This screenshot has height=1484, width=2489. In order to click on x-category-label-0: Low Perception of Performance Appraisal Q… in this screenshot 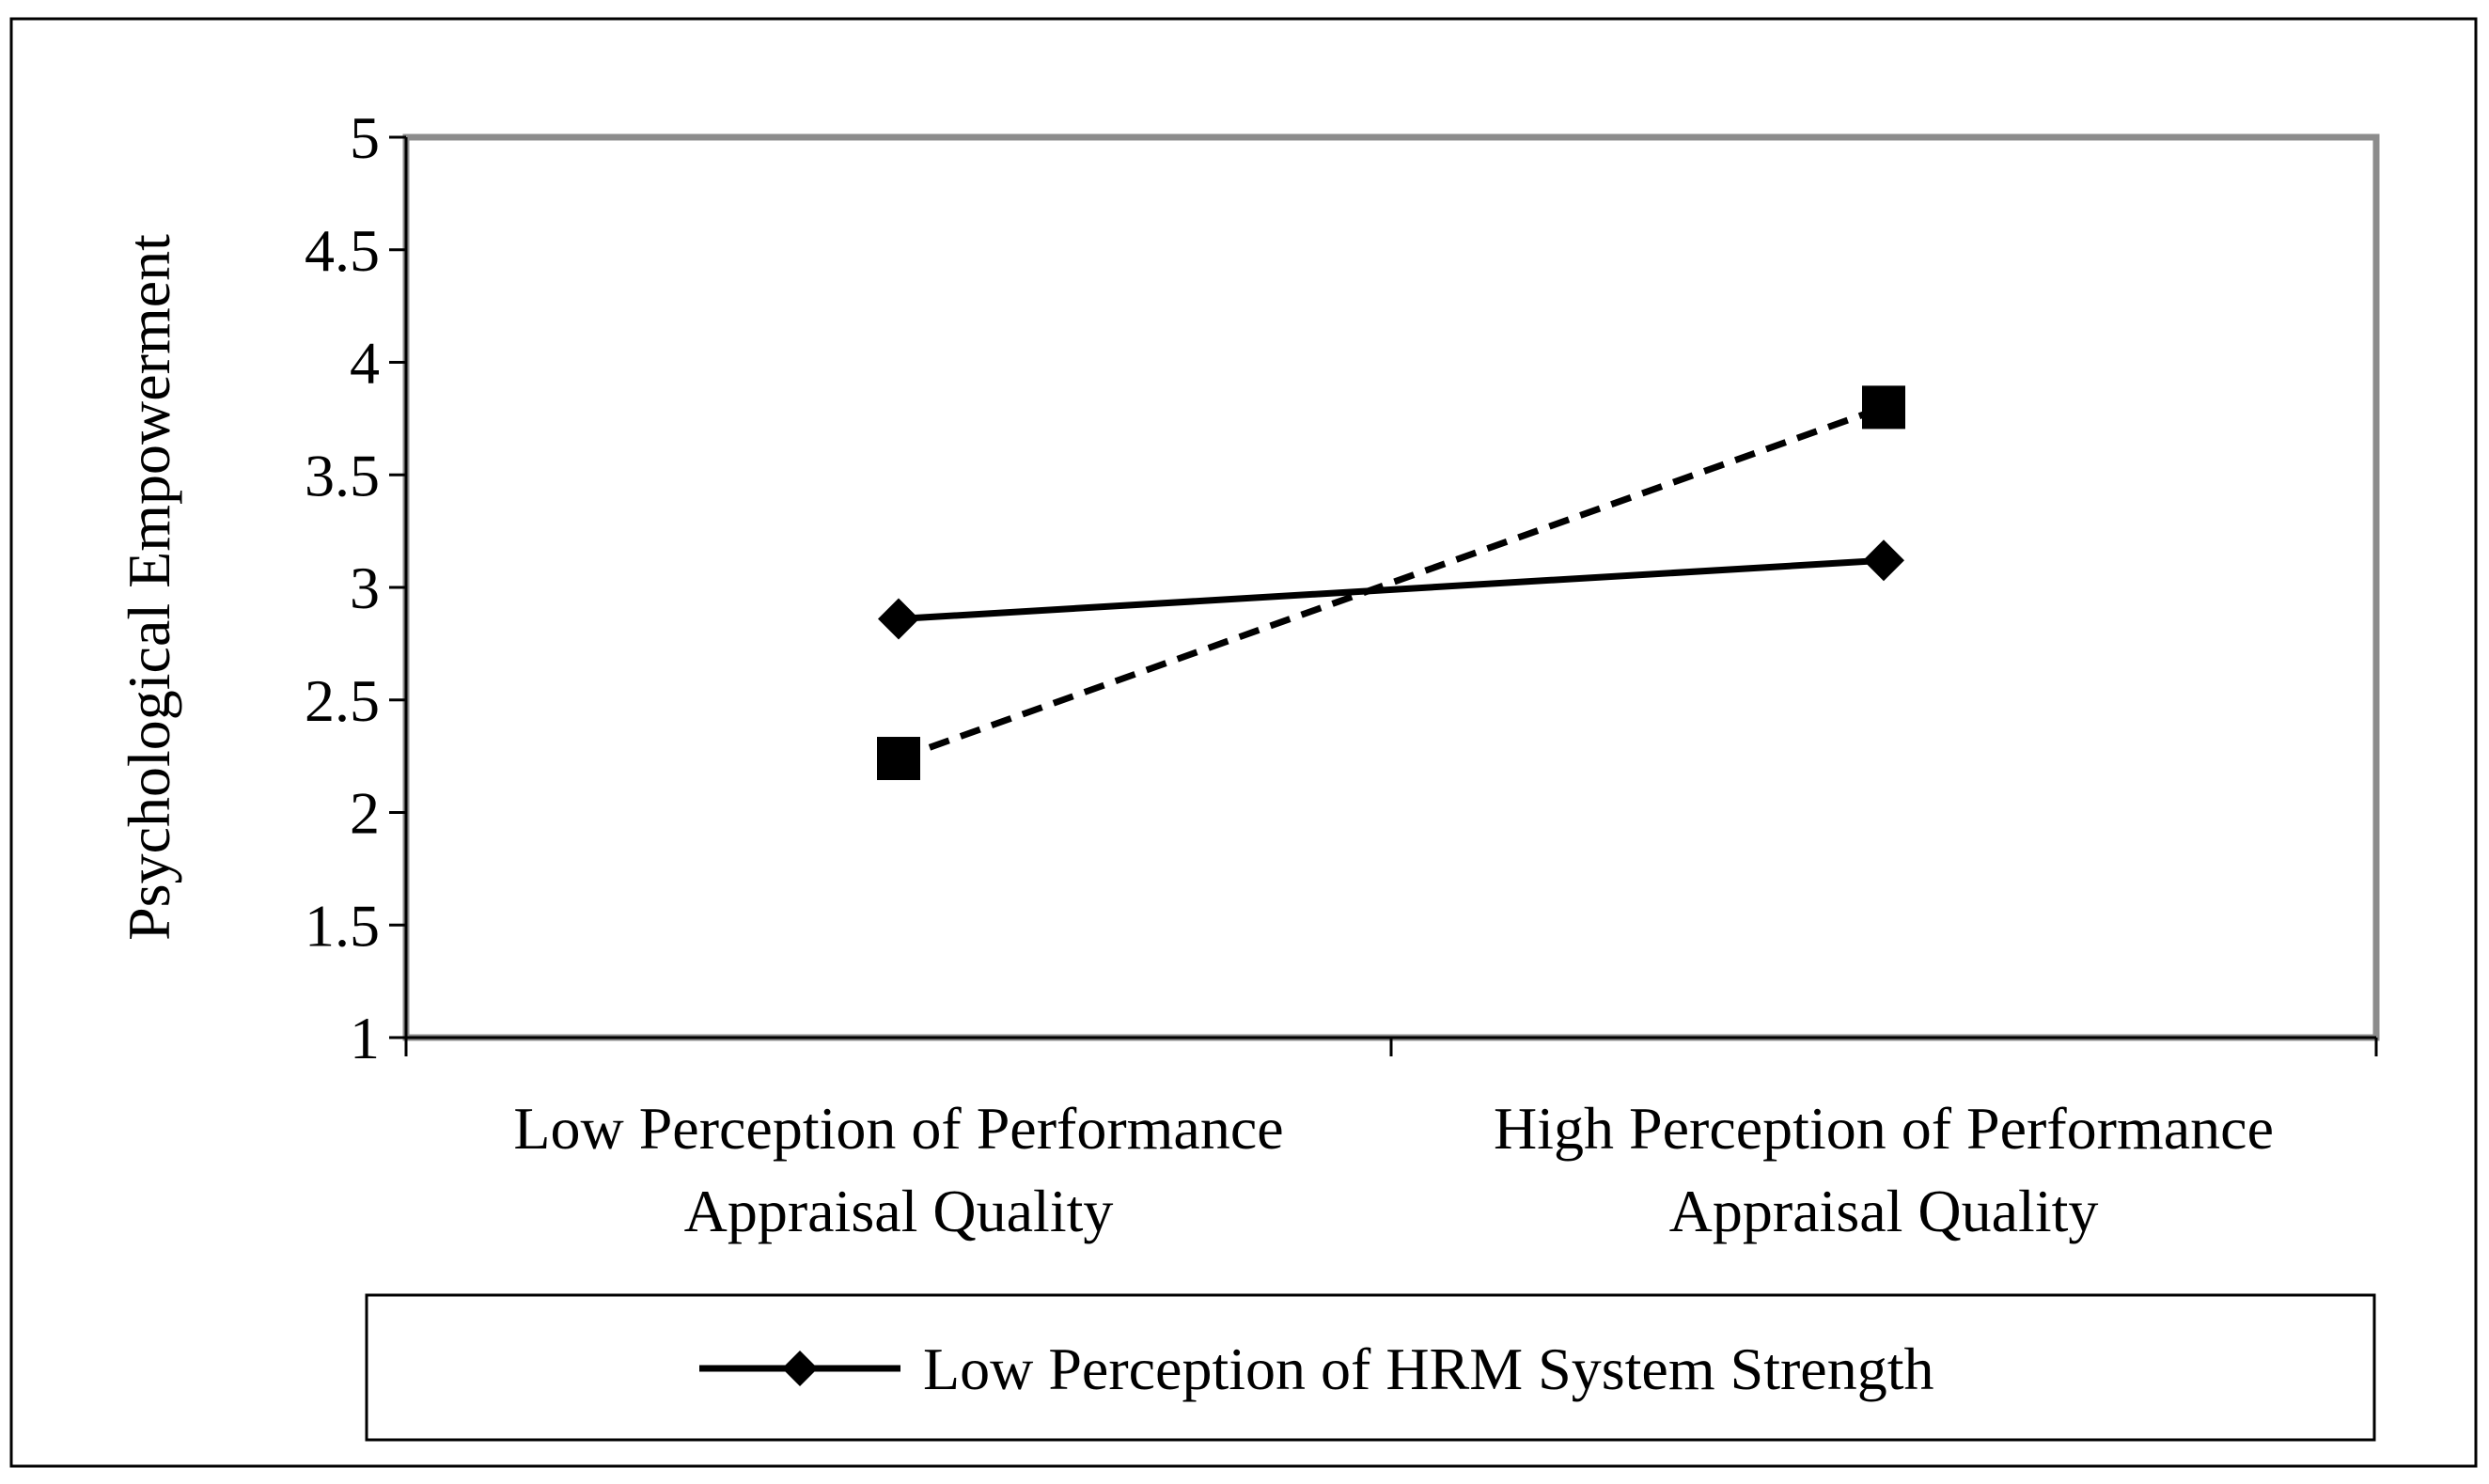, I will do `click(898, 1169)`.